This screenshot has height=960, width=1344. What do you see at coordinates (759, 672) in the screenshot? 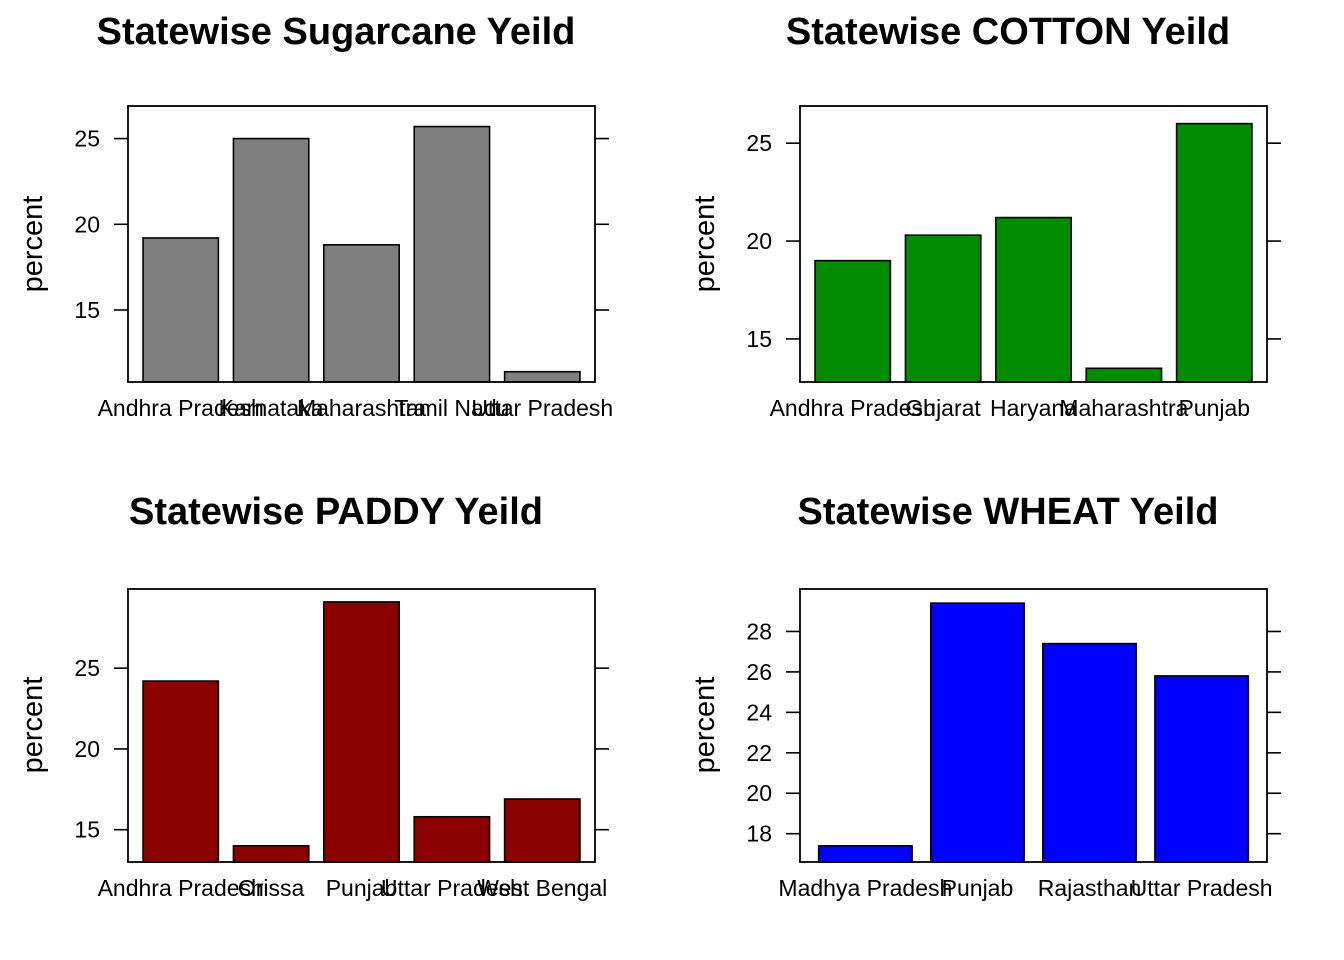
I see `y-tick-label: 26` at bounding box center [759, 672].